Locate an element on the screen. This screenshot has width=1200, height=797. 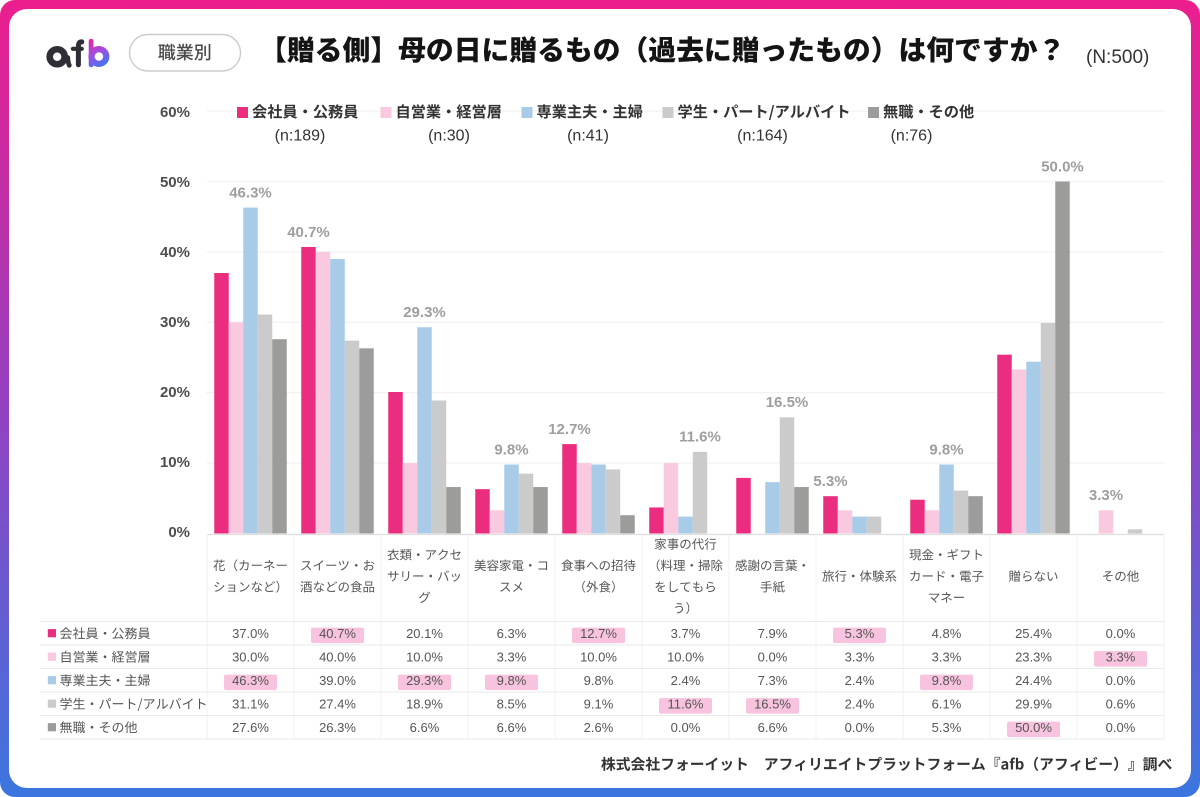
svg-text: 40.0% is located at coordinates (337, 656).